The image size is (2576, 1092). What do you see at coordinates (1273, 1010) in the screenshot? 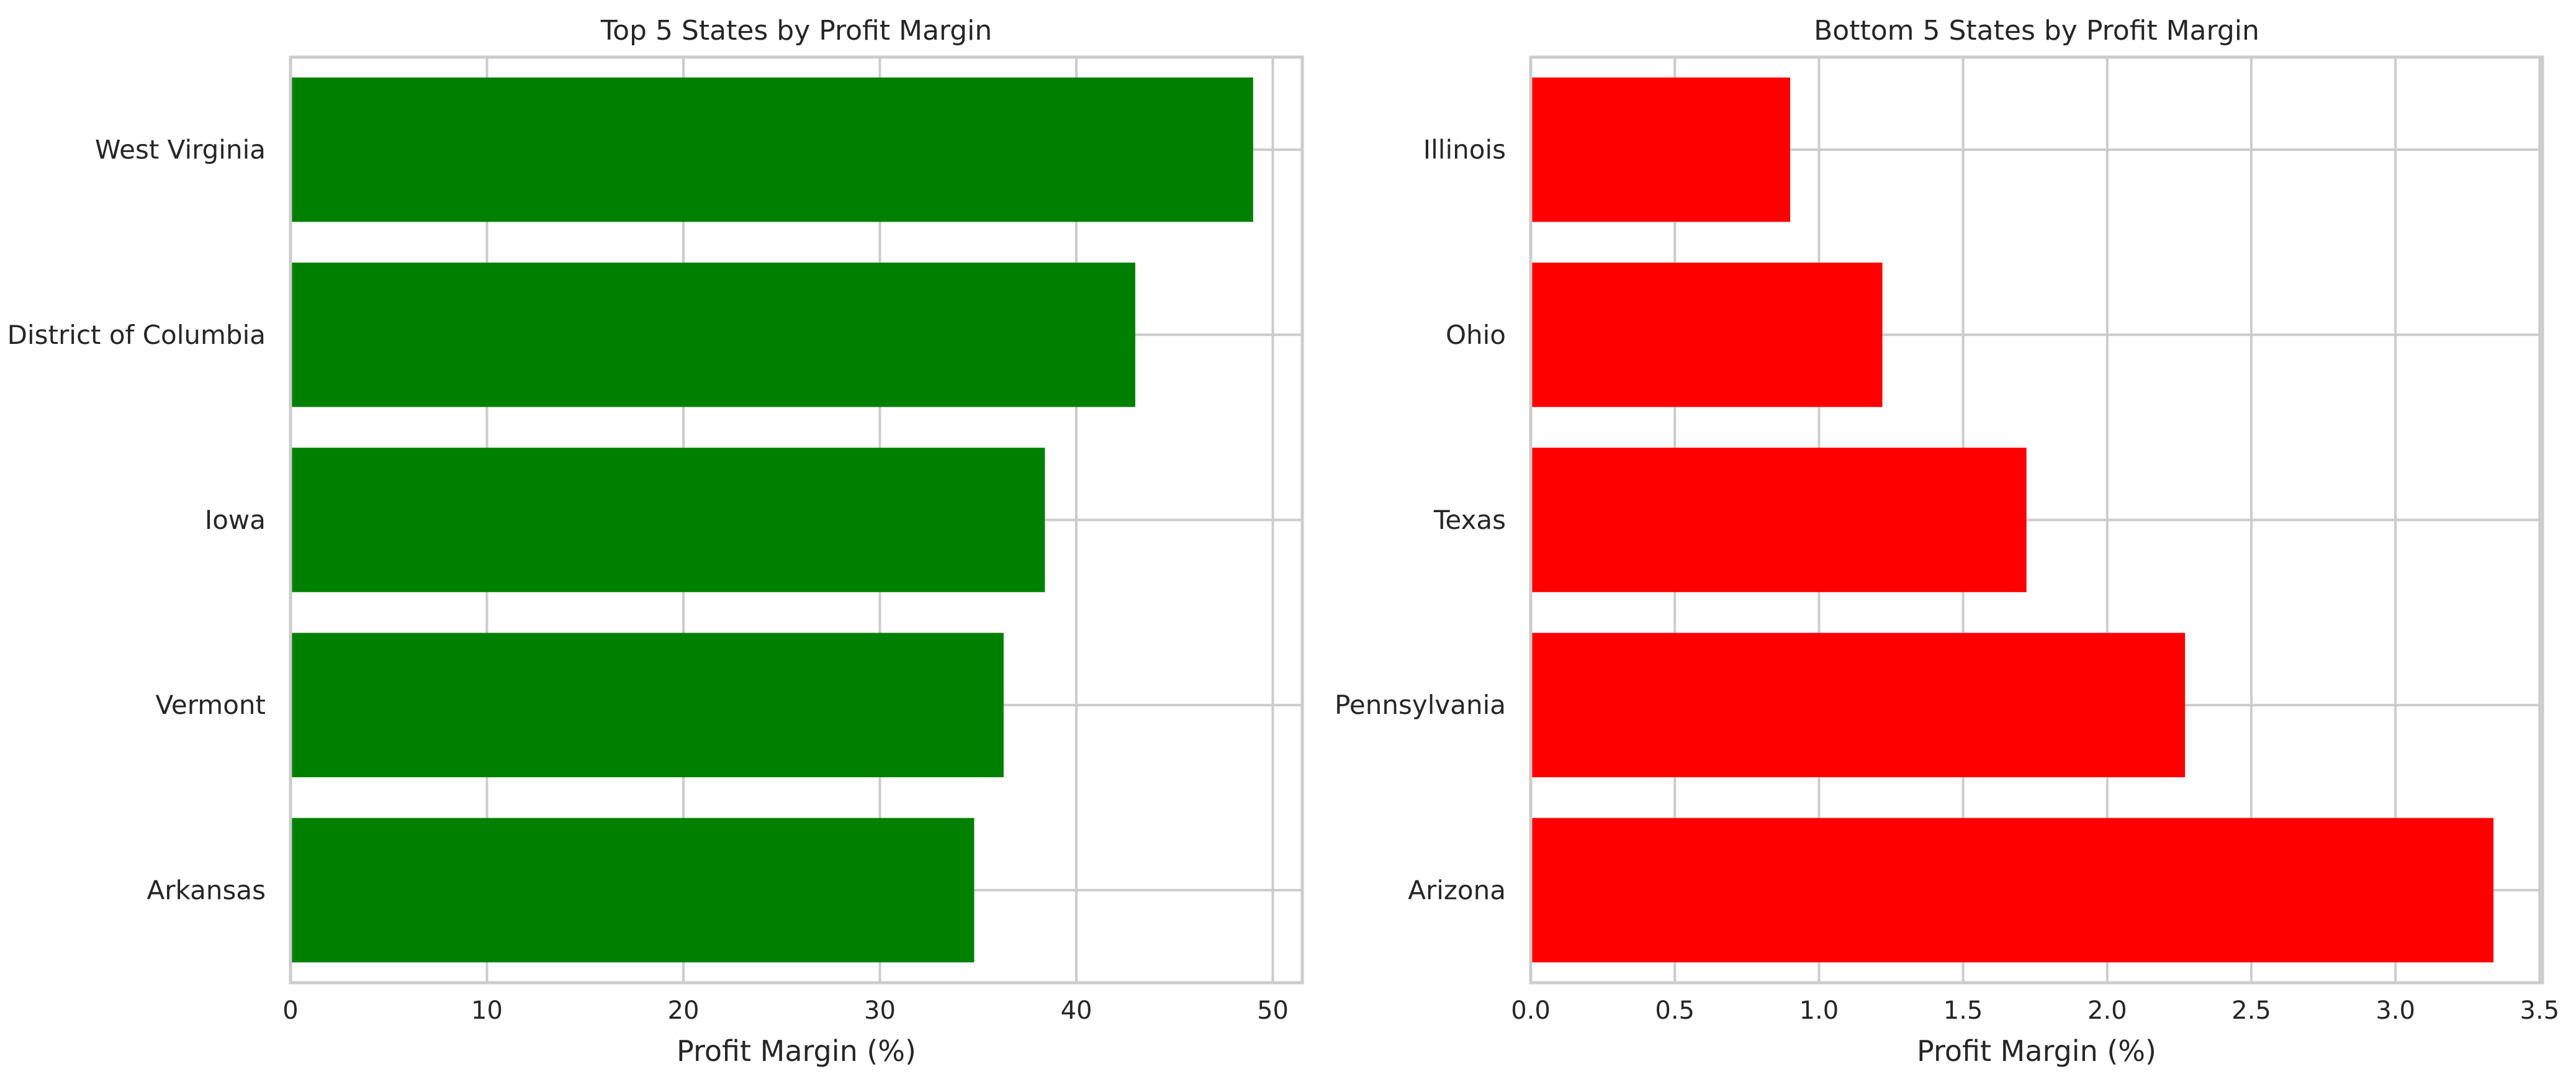
I see `x-tick-label: 50` at bounding box center [1273, 1010].